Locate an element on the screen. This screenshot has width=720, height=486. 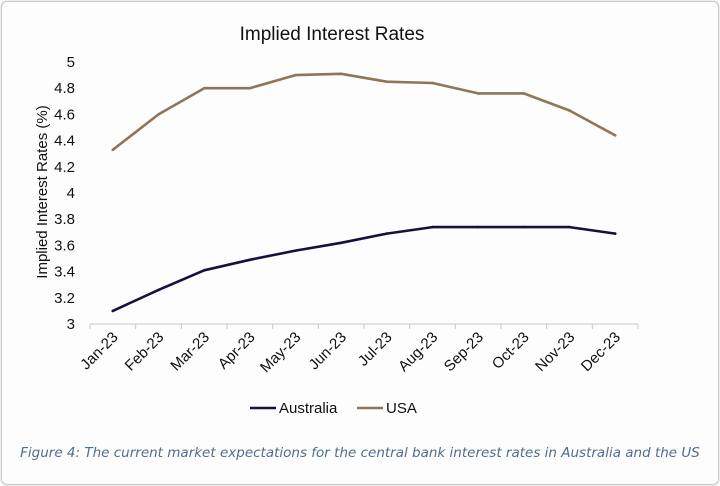
y-tick-label: 3 is located at coordinates (71, 324).